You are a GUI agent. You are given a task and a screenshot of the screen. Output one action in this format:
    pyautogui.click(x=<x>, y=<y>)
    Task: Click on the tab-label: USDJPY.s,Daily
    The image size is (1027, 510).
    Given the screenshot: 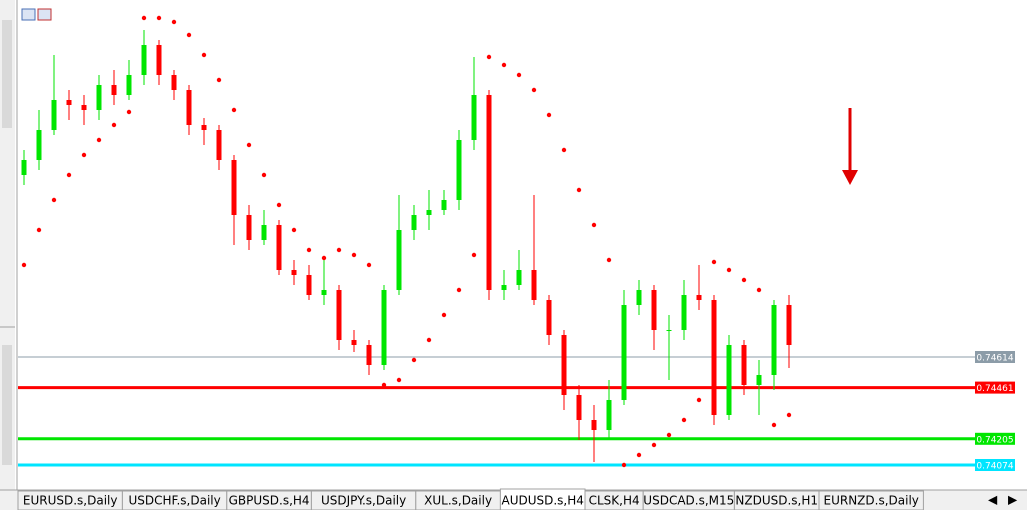 What is the action you would take?
    pyautogui.click(x=363, y=501)
    